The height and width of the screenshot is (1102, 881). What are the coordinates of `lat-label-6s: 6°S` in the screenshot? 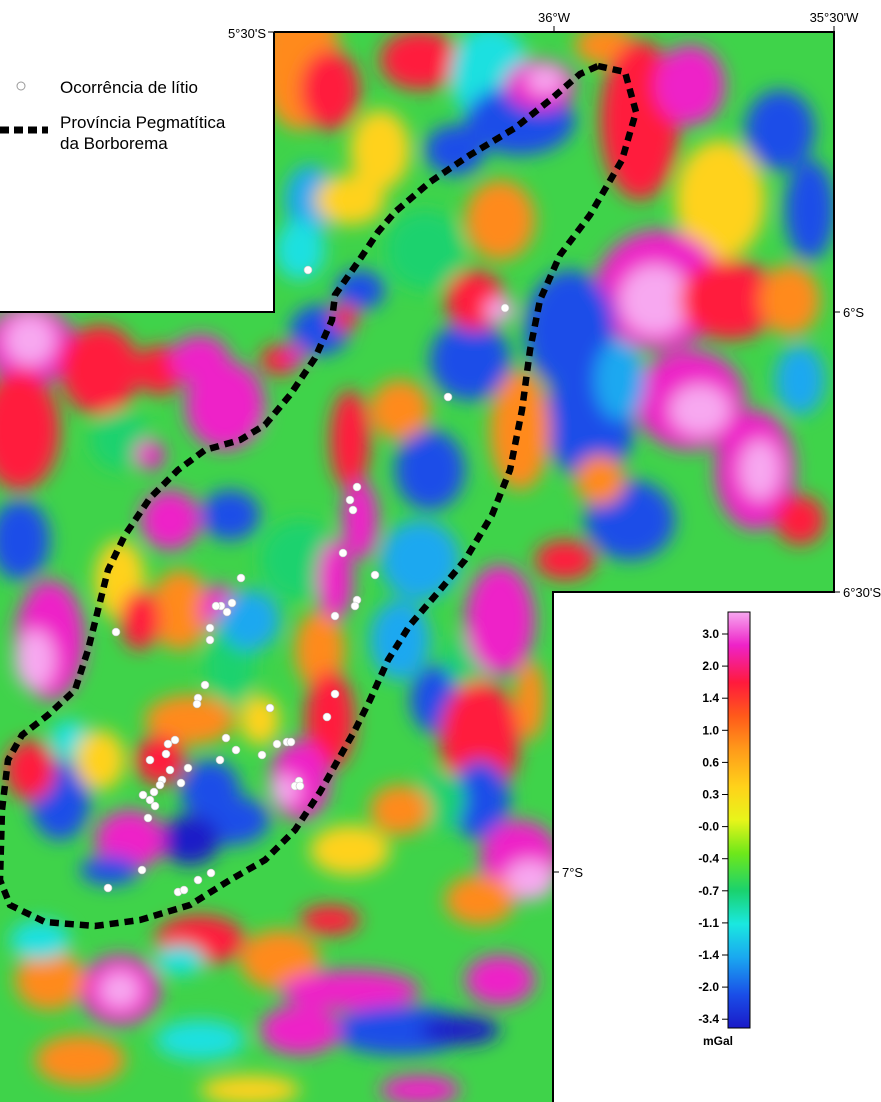 It's located at (853, 312).